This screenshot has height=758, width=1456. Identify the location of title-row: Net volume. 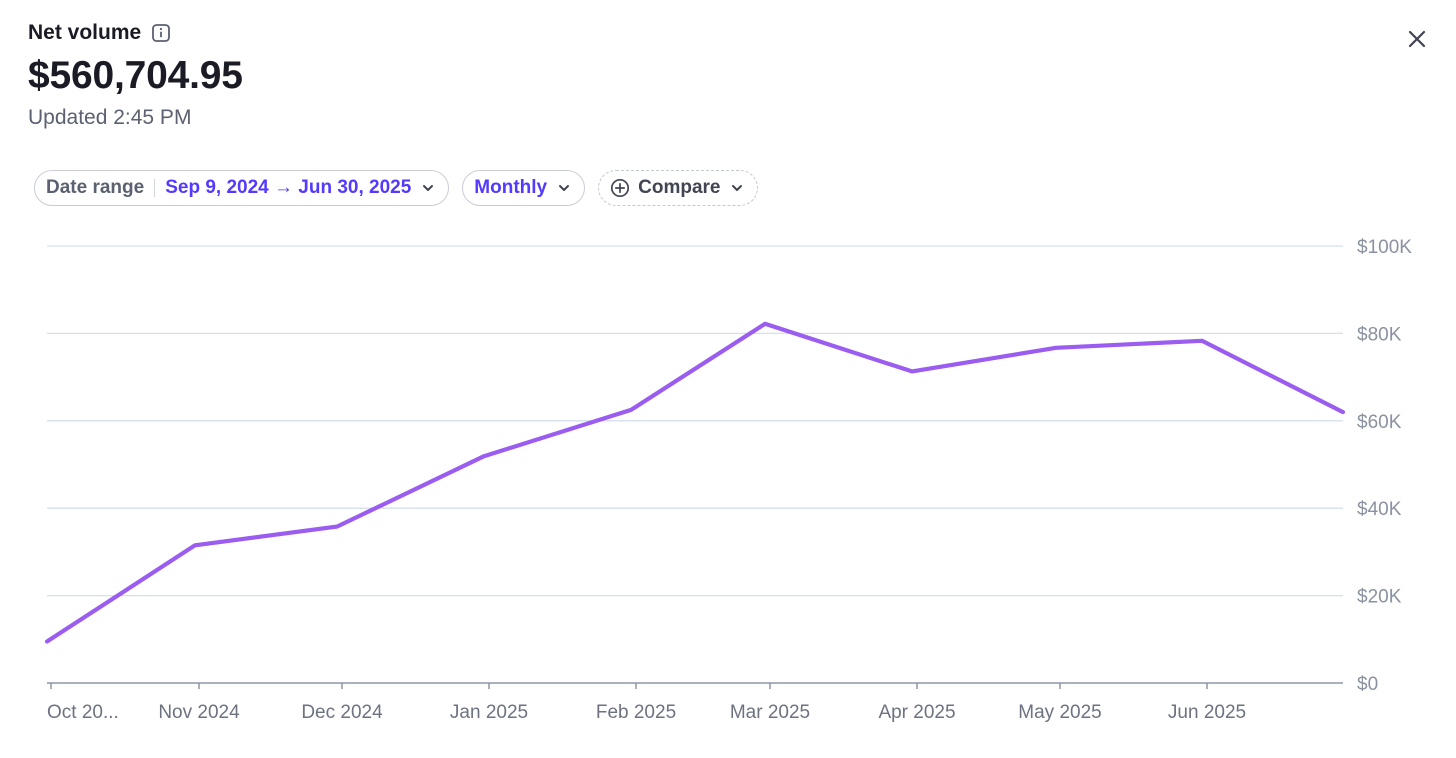
(135, 33).